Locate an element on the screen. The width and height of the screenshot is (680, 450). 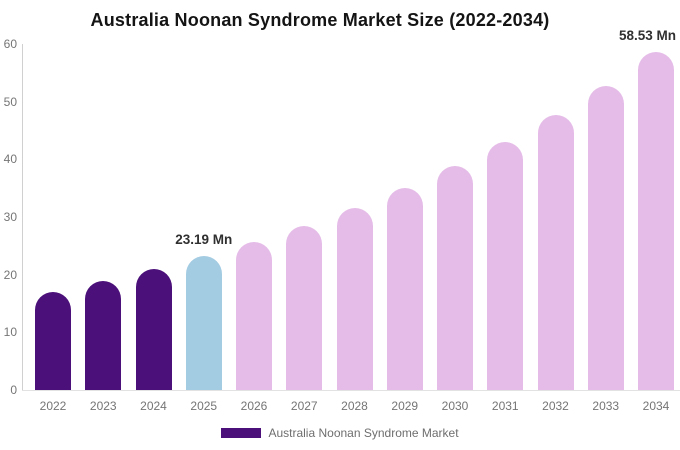
x-axis-line is located at coordinates (351, 390).